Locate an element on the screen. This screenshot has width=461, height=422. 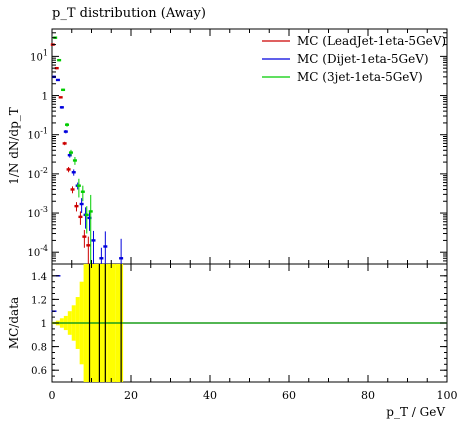
y-tick-label: 10¹ is located at coordinates (39, 55).